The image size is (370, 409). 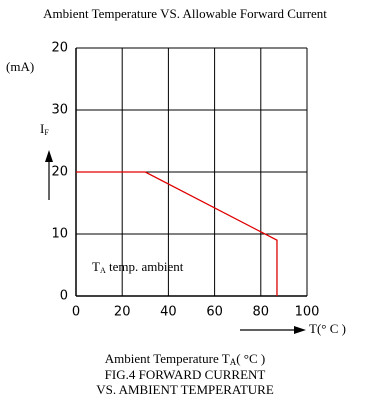 What do you see at coordinates (307, 312) in the screenshot?
I see `x-tick-label: 100` at bounding box center [307, 312].